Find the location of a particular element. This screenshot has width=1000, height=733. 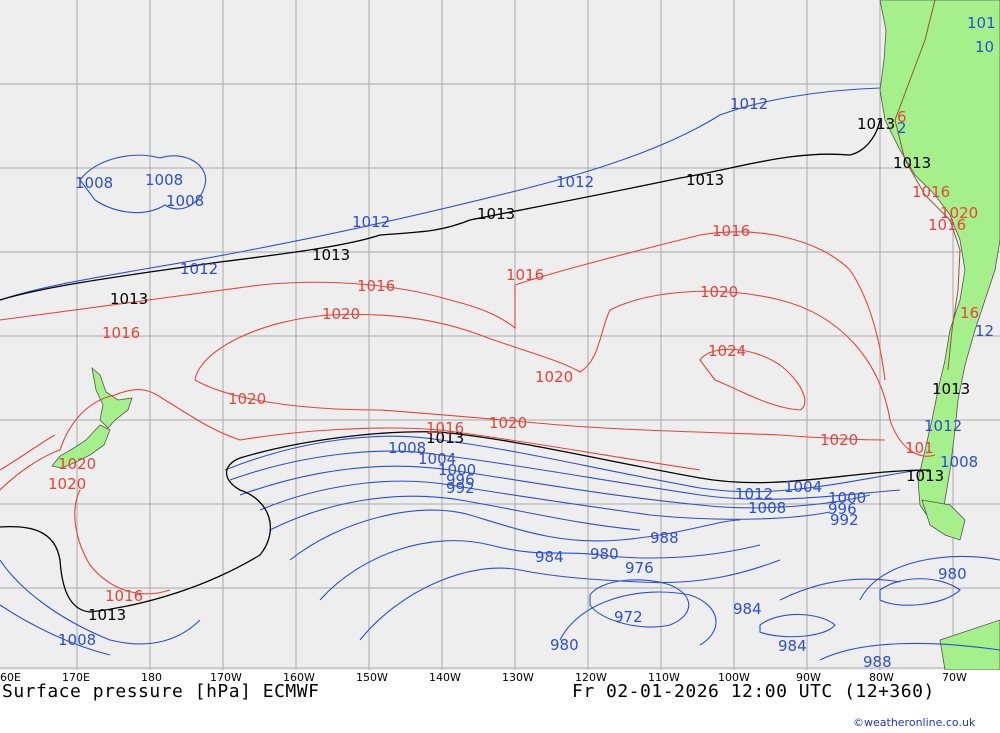

lon-label: 110W is located at coordinates (664, 677).